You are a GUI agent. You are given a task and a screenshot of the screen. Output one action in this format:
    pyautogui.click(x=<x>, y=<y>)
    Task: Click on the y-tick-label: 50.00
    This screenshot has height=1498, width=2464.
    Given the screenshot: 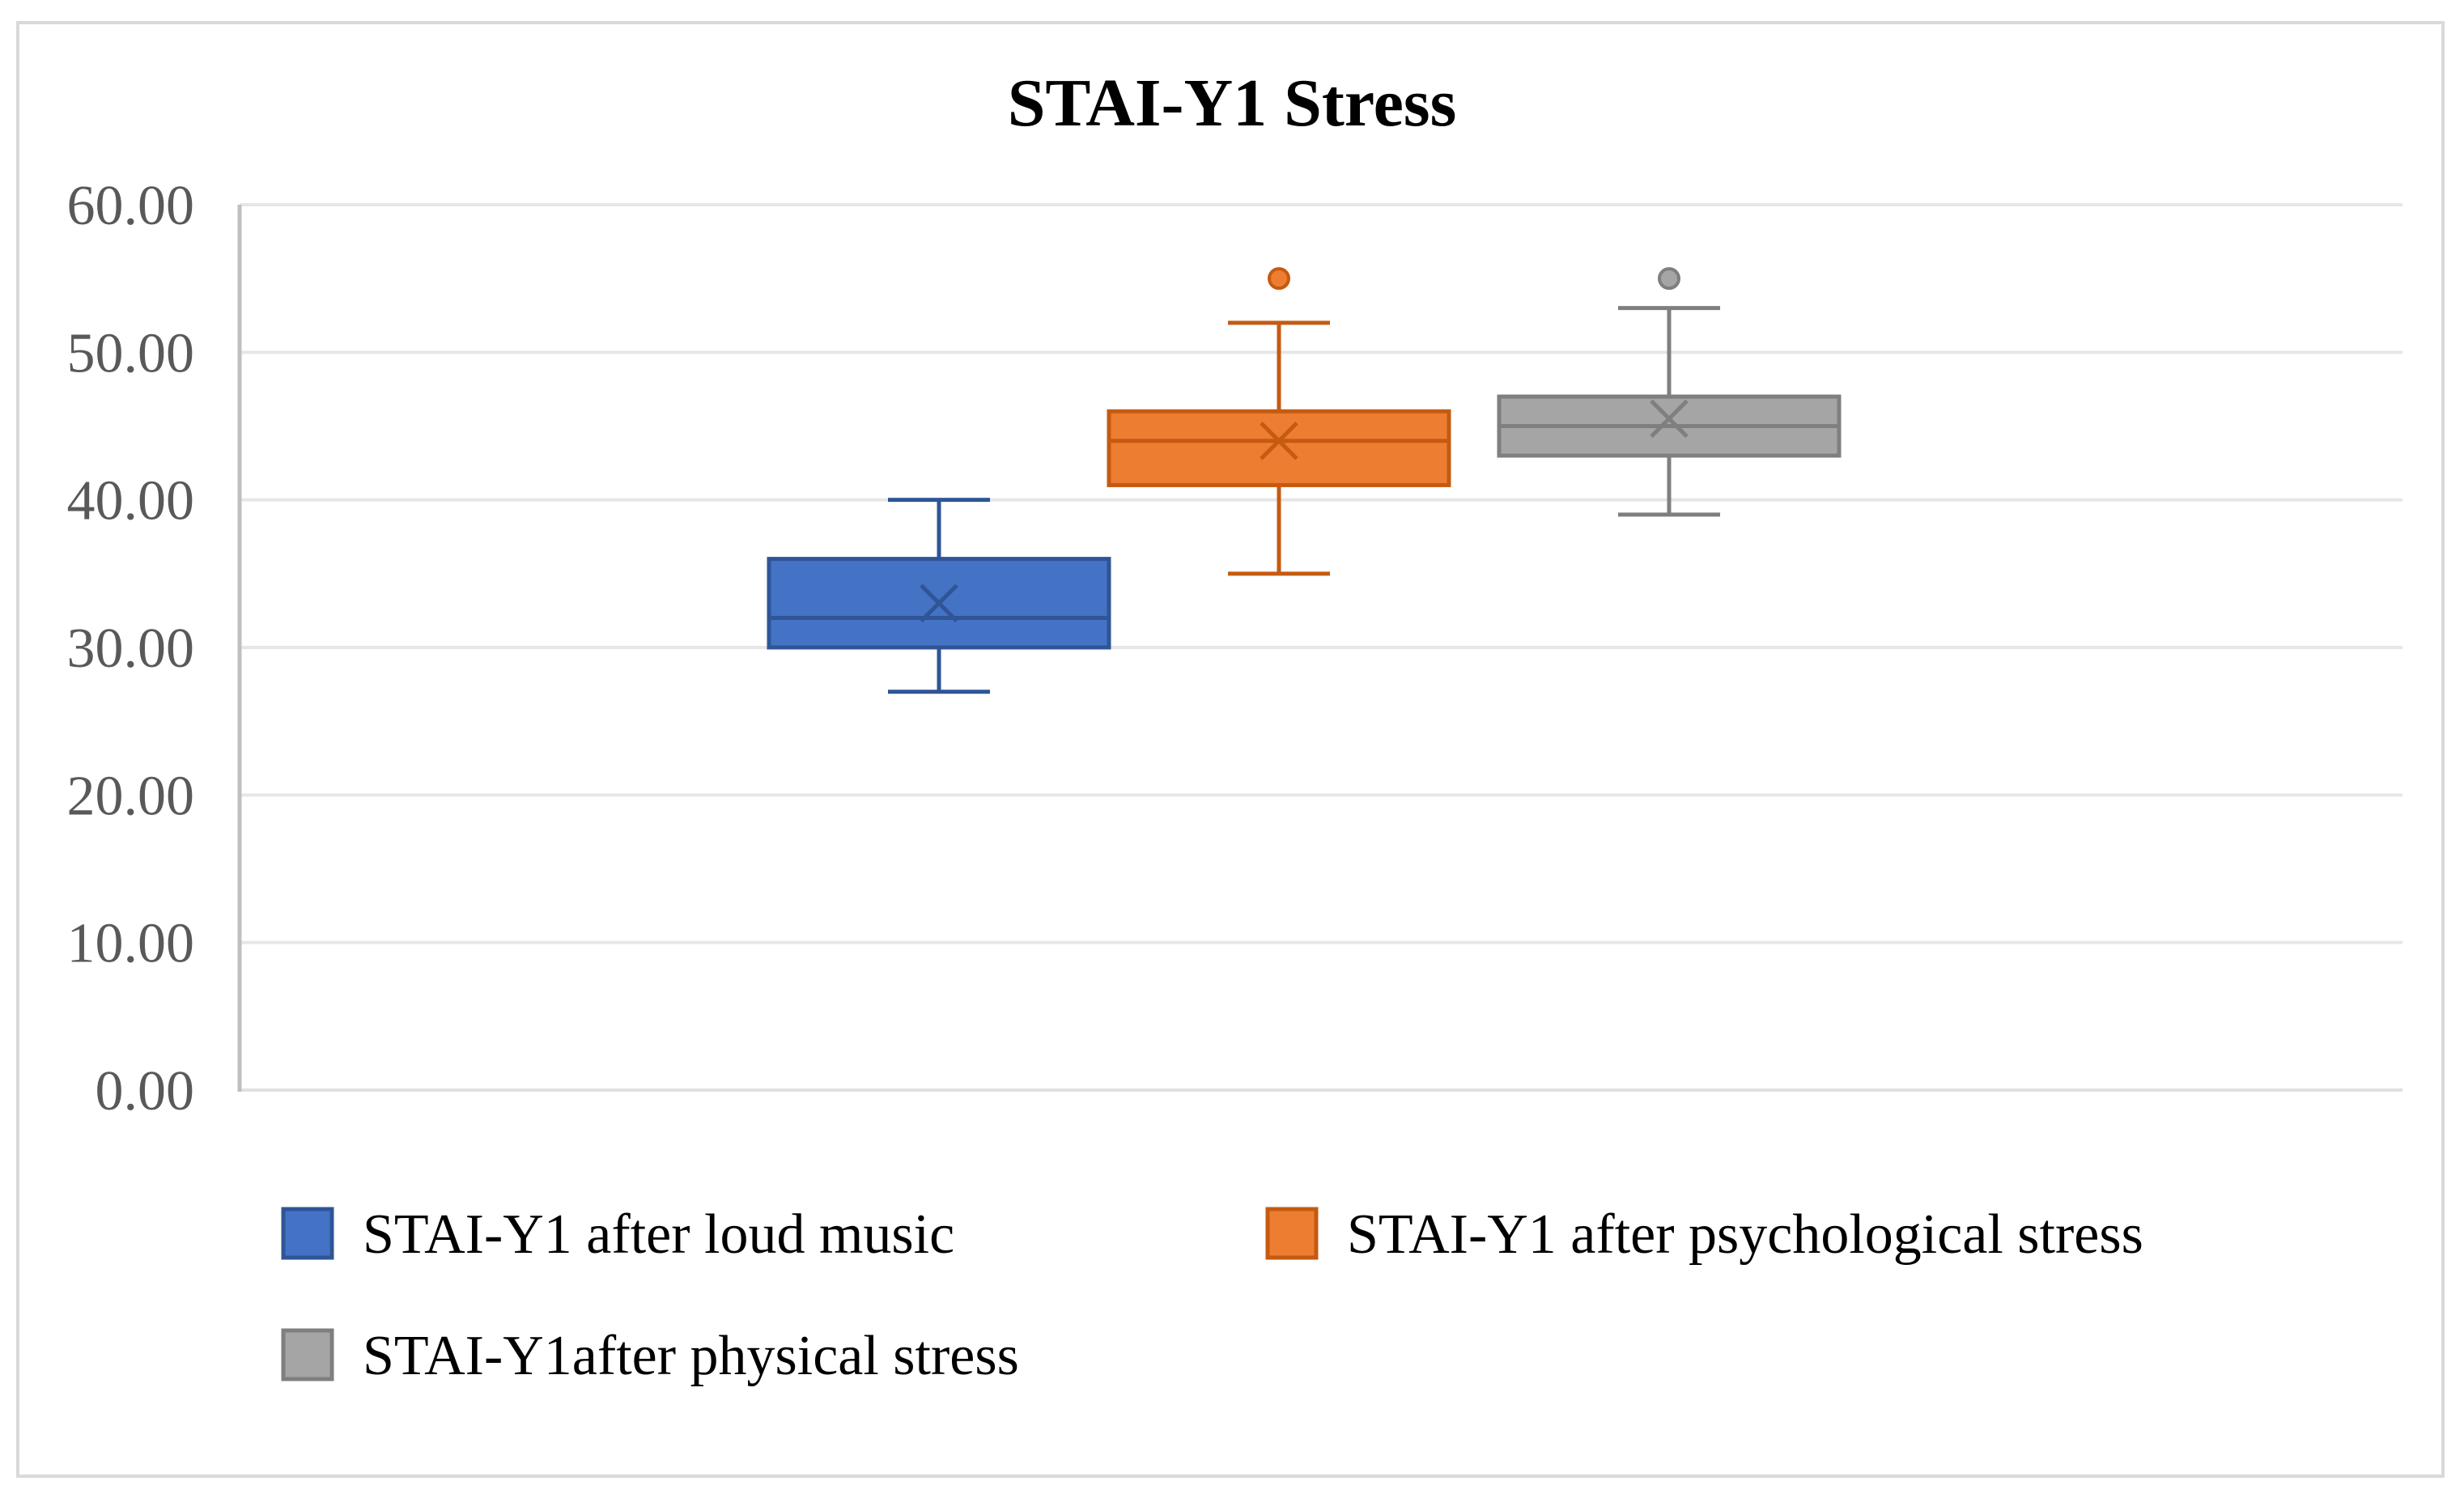 What is the action you would take?
    pyautogui.click(x=131, y=353)
    